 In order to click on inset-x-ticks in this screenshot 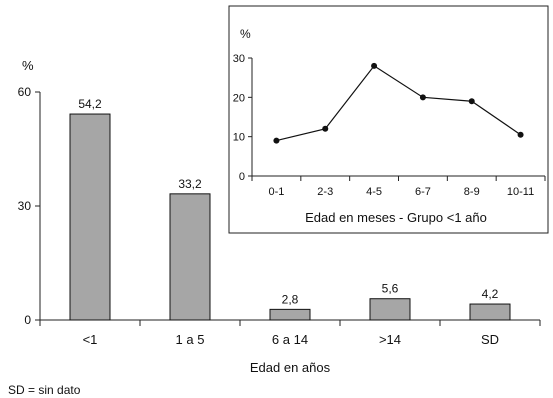, I will do `click(398, 178)`.